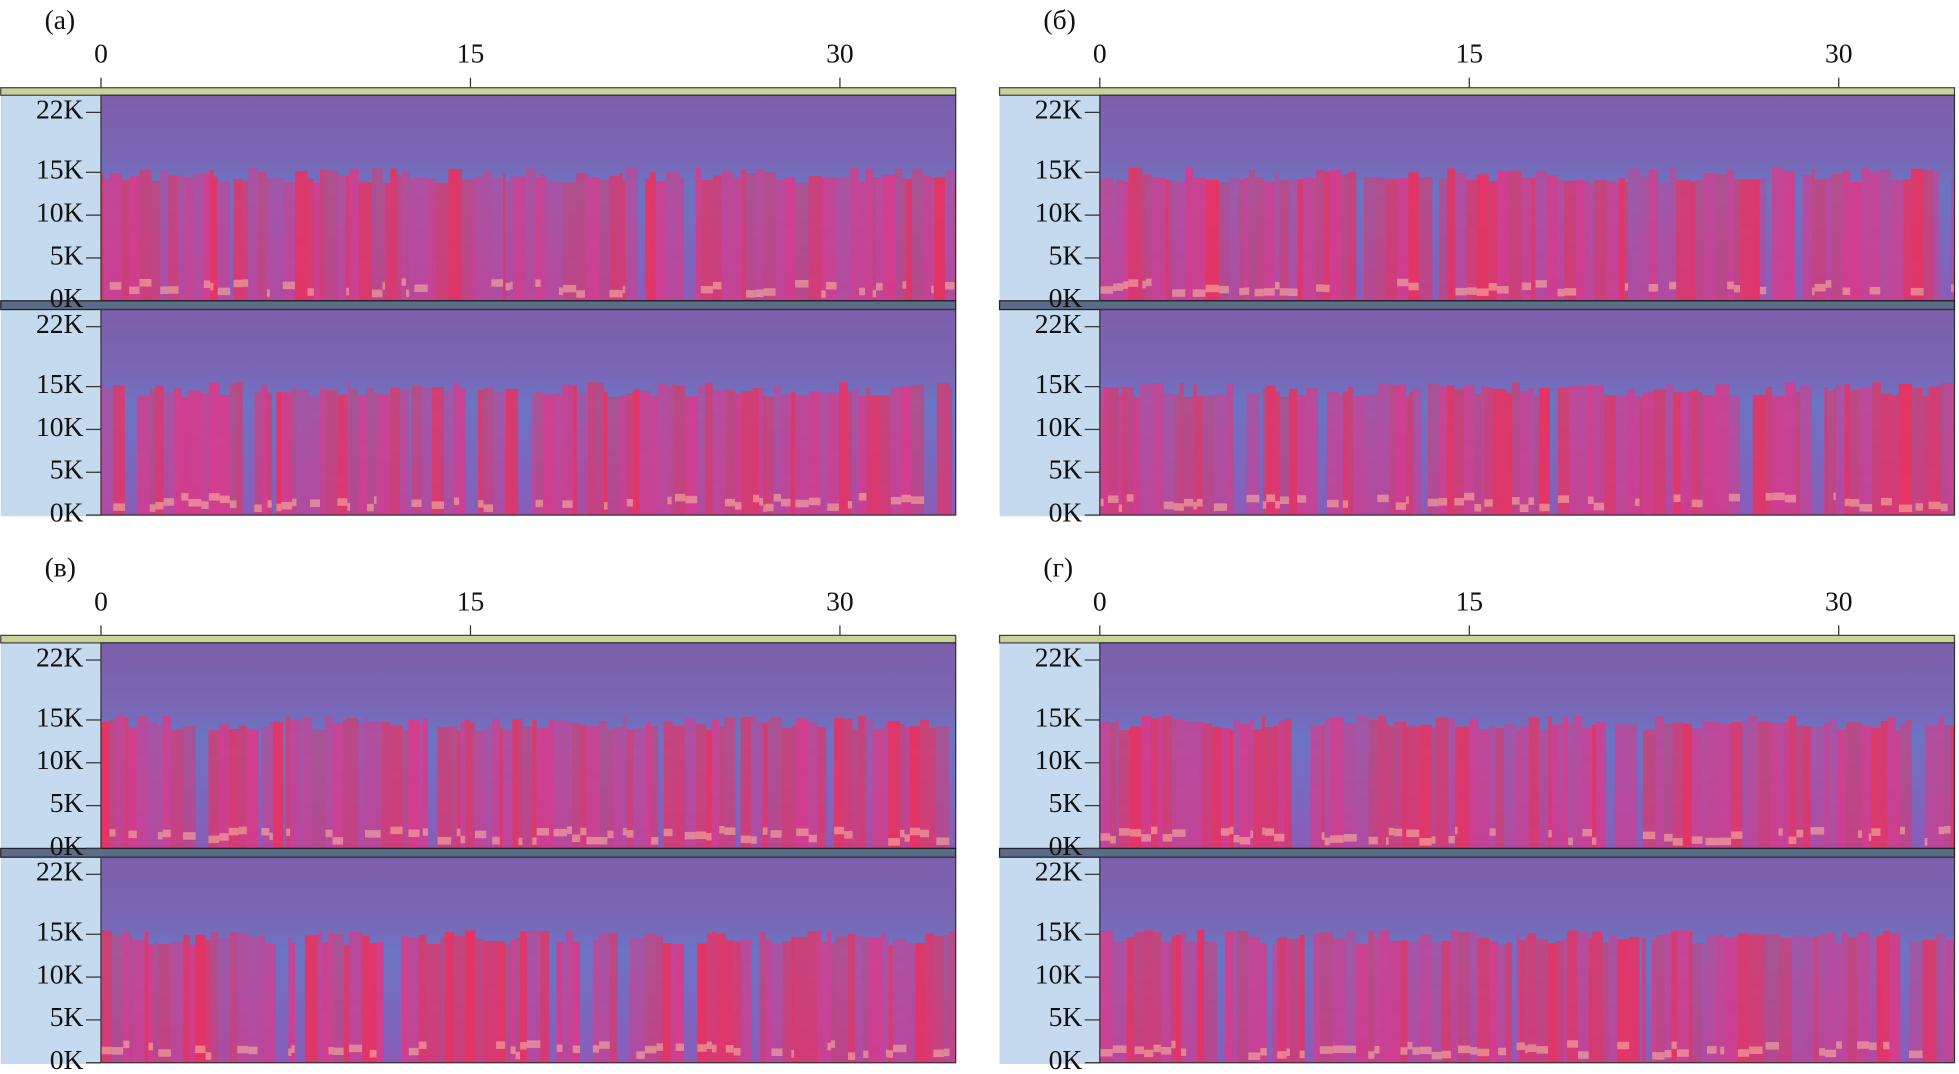 The height and width of the screenshot is (1074, 1959). Describe the element at coordinates (1058, 567) in the screenshot. I see `panel-label: (г)` at that location.